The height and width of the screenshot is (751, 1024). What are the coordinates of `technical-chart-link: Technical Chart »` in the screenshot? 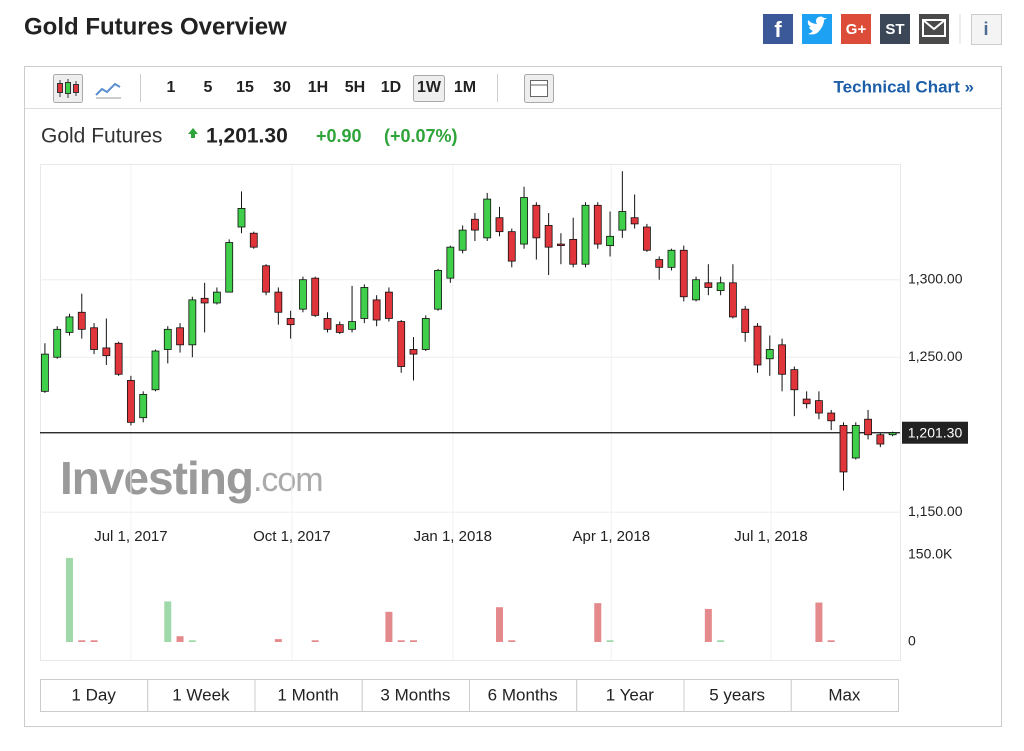 It's located at (904, 86).